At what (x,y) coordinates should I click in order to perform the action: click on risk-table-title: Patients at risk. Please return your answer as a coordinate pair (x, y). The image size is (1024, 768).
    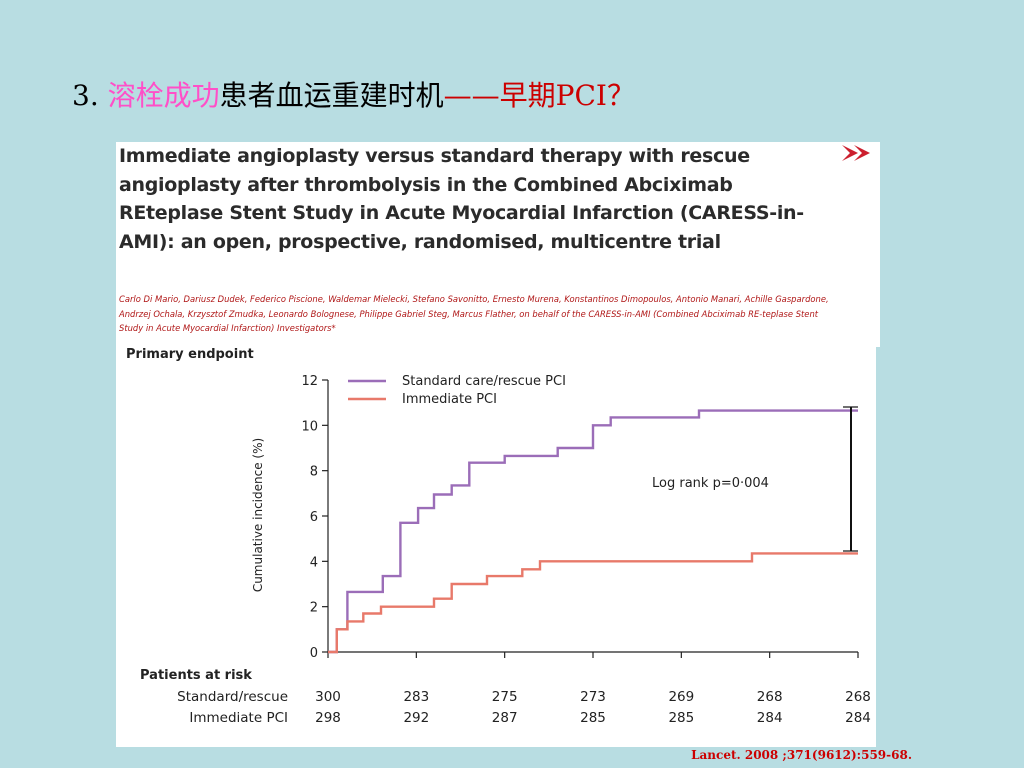
    Looking at the image, I should click on (196, 675).